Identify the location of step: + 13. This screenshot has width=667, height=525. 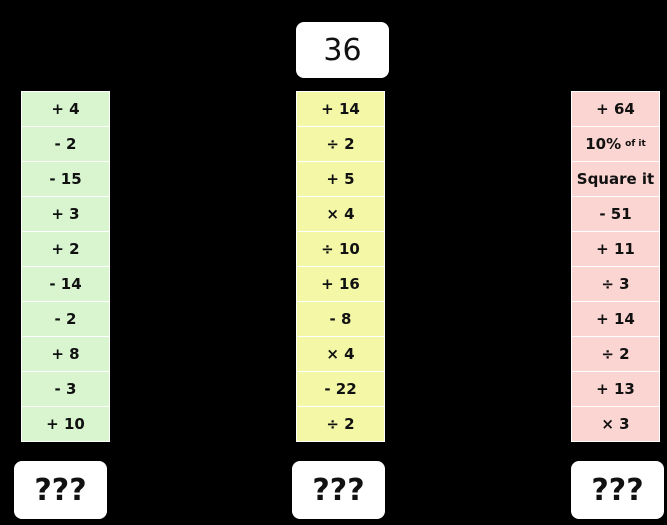
(615, 389).